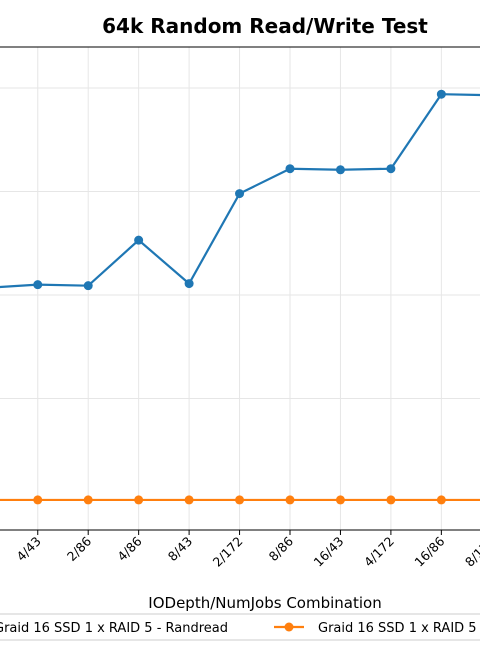  I want to click on x-tick-label: 16/43, so click(328, 552).